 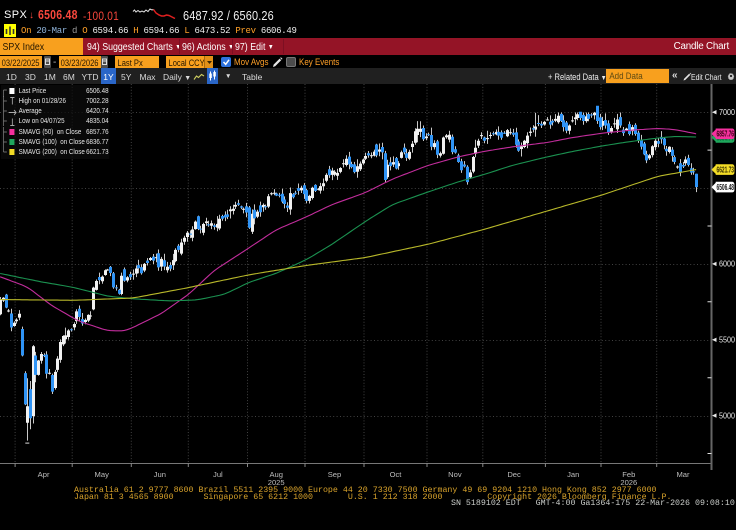 I want to click on svg-text: Jun, so click(x=160, y=474).